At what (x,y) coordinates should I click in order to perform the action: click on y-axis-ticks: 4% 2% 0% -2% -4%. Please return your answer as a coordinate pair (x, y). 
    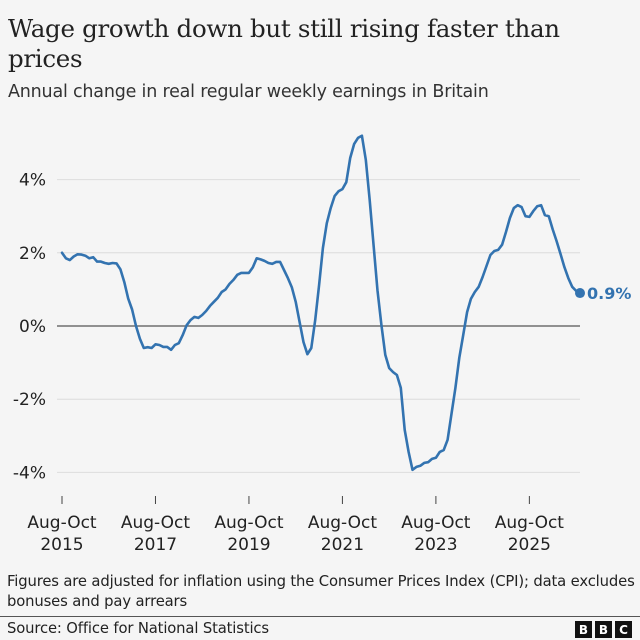
    Looking at the image, I should click on (29, 327).